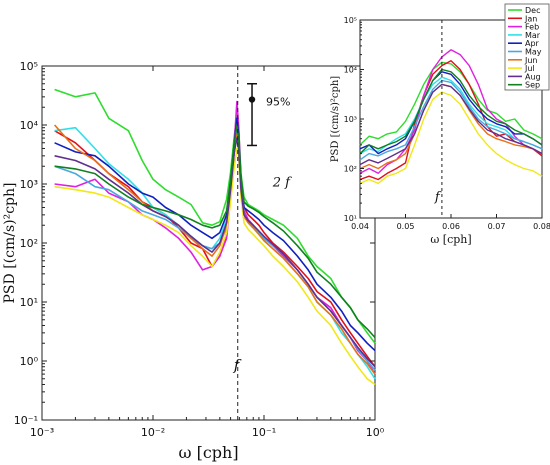 The width and height of the screenshot is (550, 465). Describe the element at coordinates (29, 302) in the screenshot. I see `main-y-tick-label: 10¹` at that location.